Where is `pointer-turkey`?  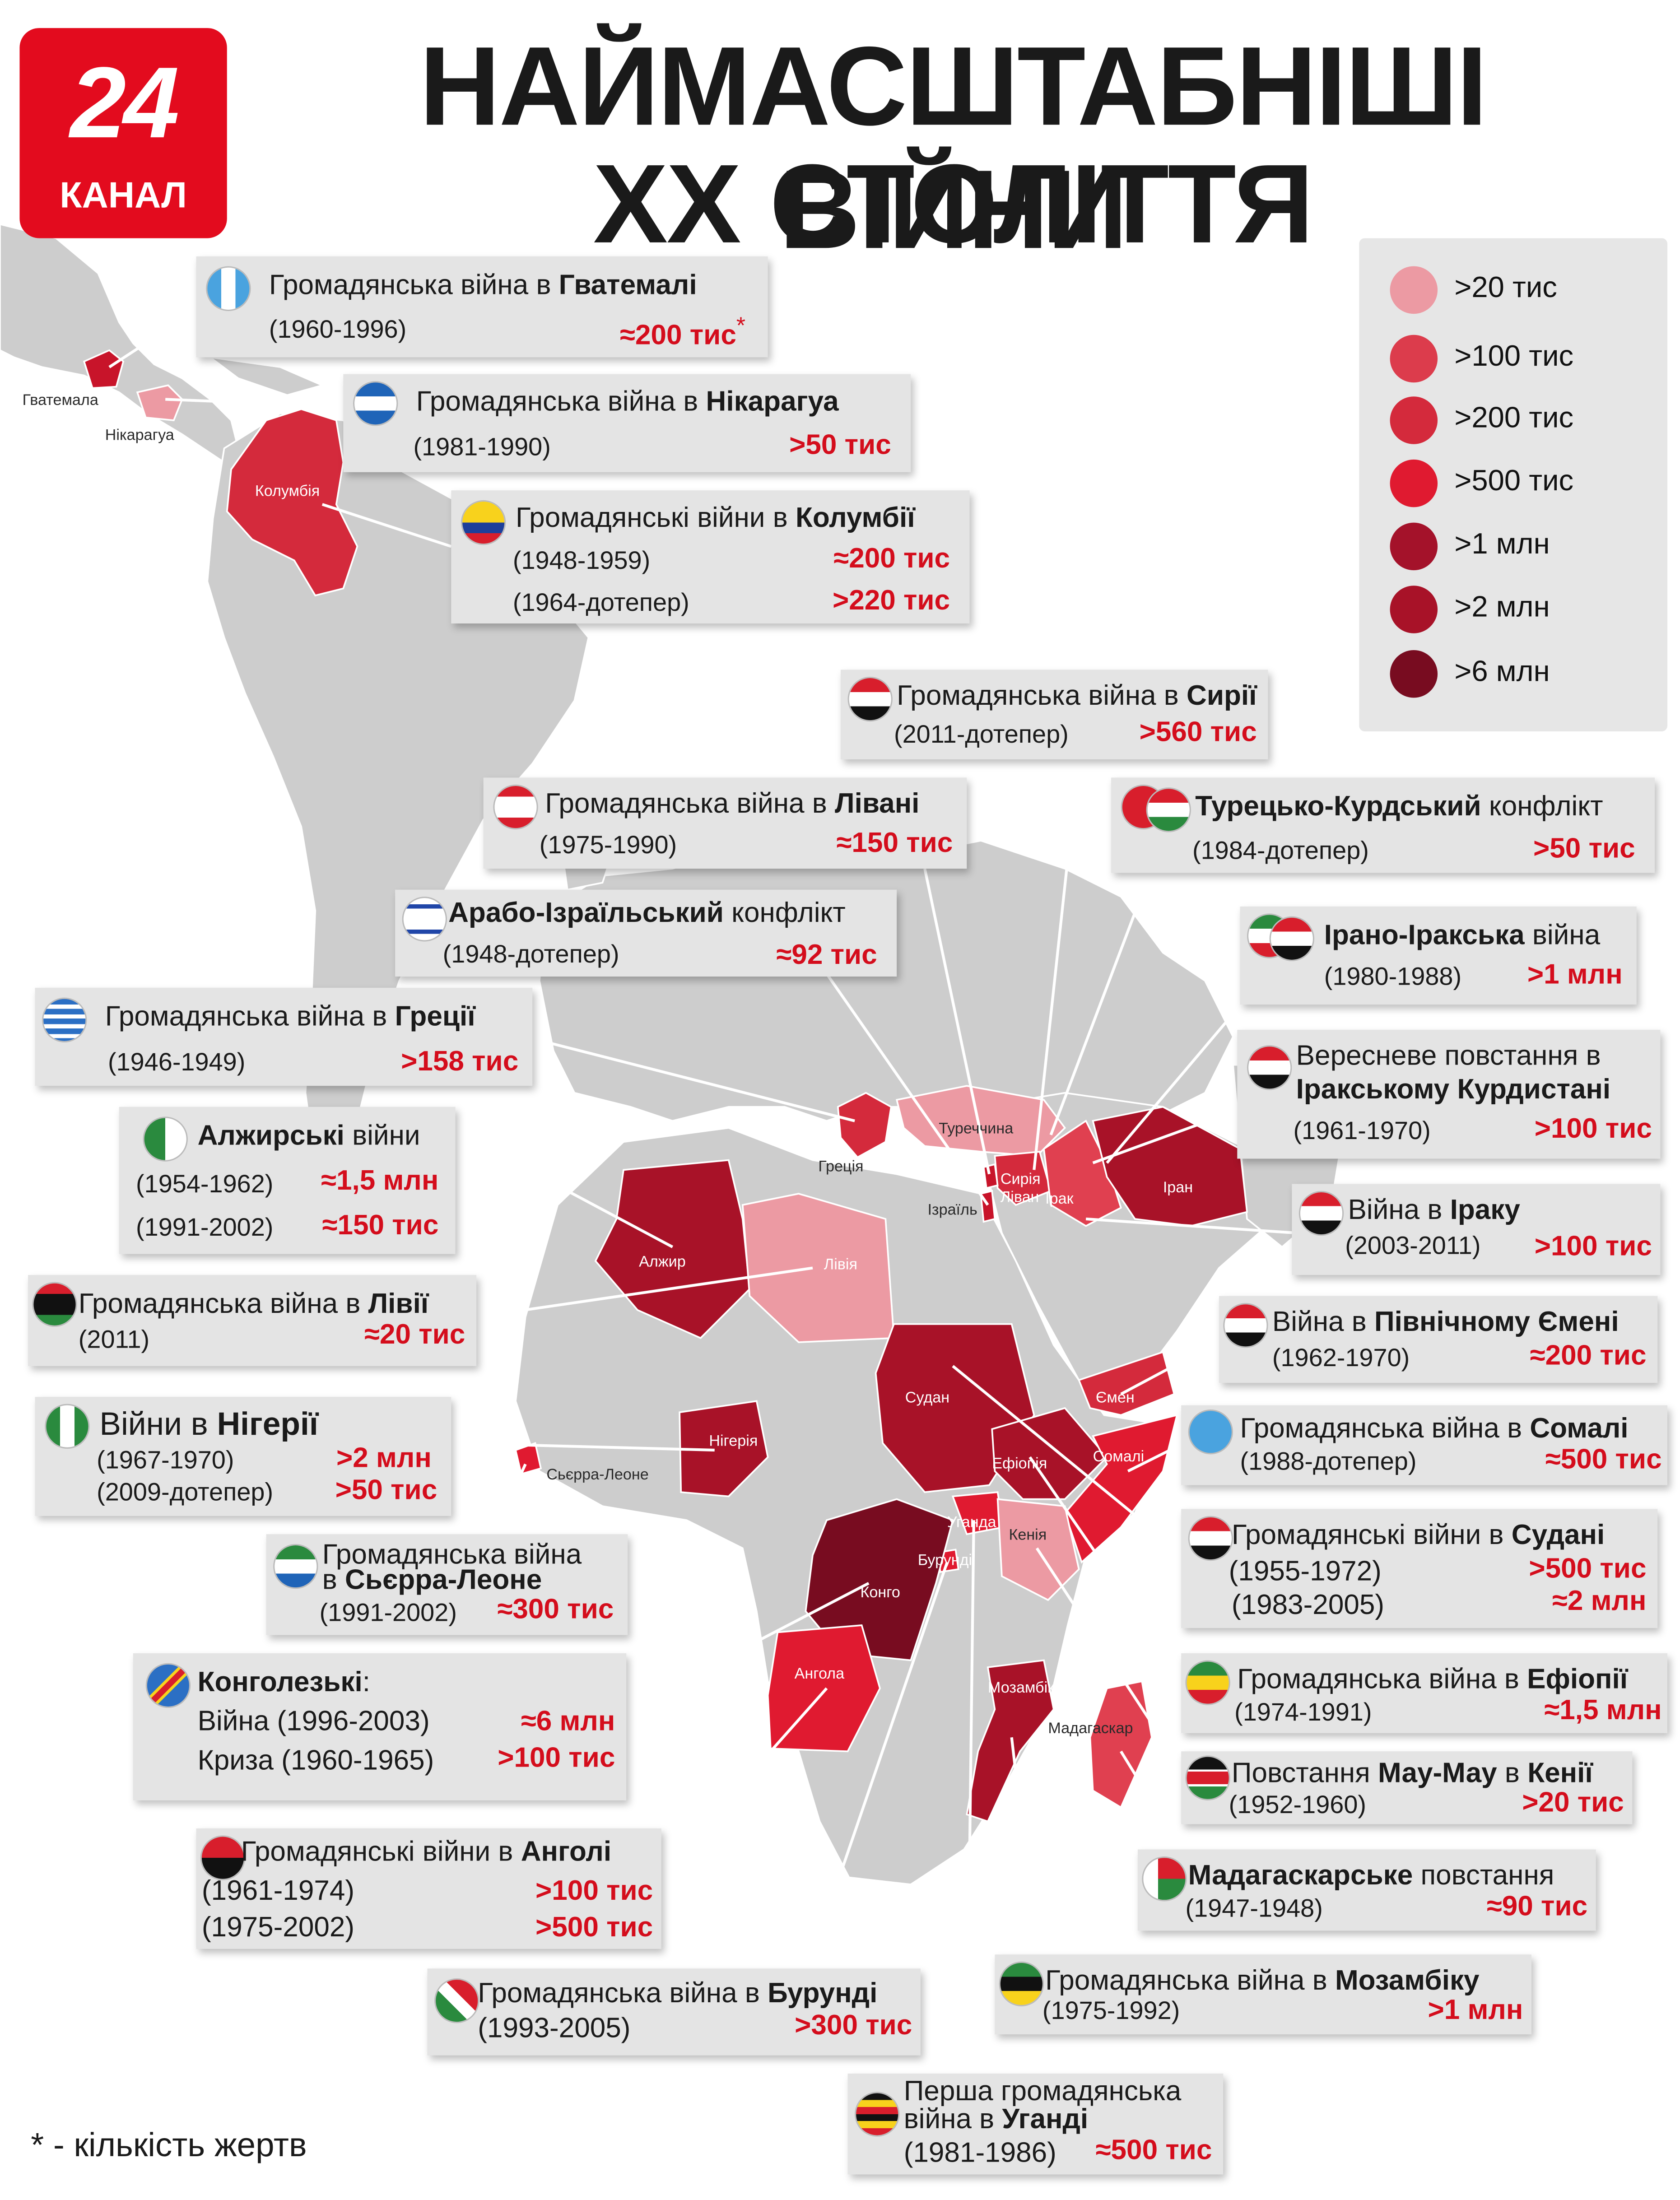 pointer-turkey is located at coordinates (1099, 1005).